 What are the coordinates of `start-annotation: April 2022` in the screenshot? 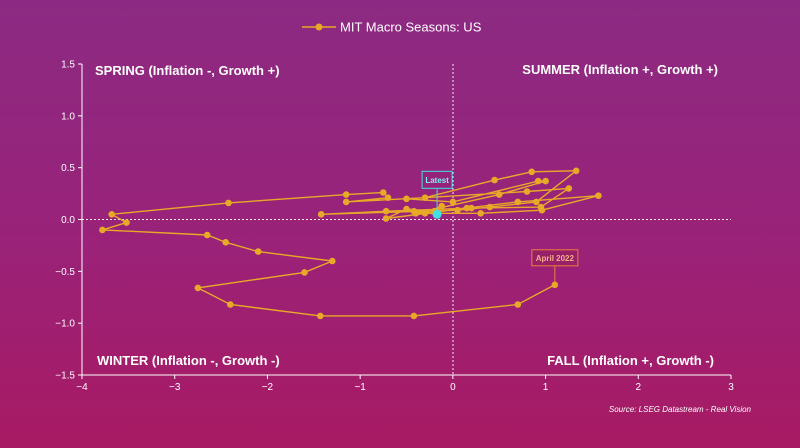 It's located at (555, 265).